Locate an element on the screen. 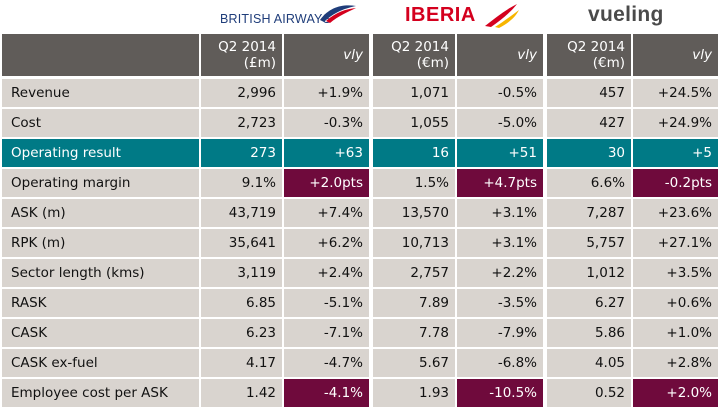 This screenshot has height=409, width=719. row-label: ASK (m) is located at coordinates (100, 213).